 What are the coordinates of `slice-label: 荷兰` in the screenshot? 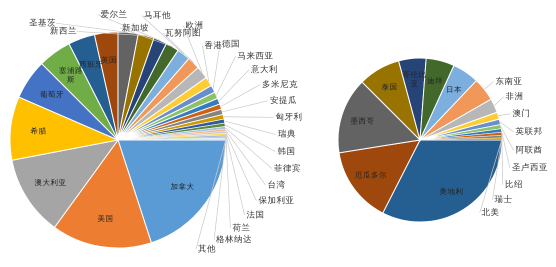 It's located at (241, 228).